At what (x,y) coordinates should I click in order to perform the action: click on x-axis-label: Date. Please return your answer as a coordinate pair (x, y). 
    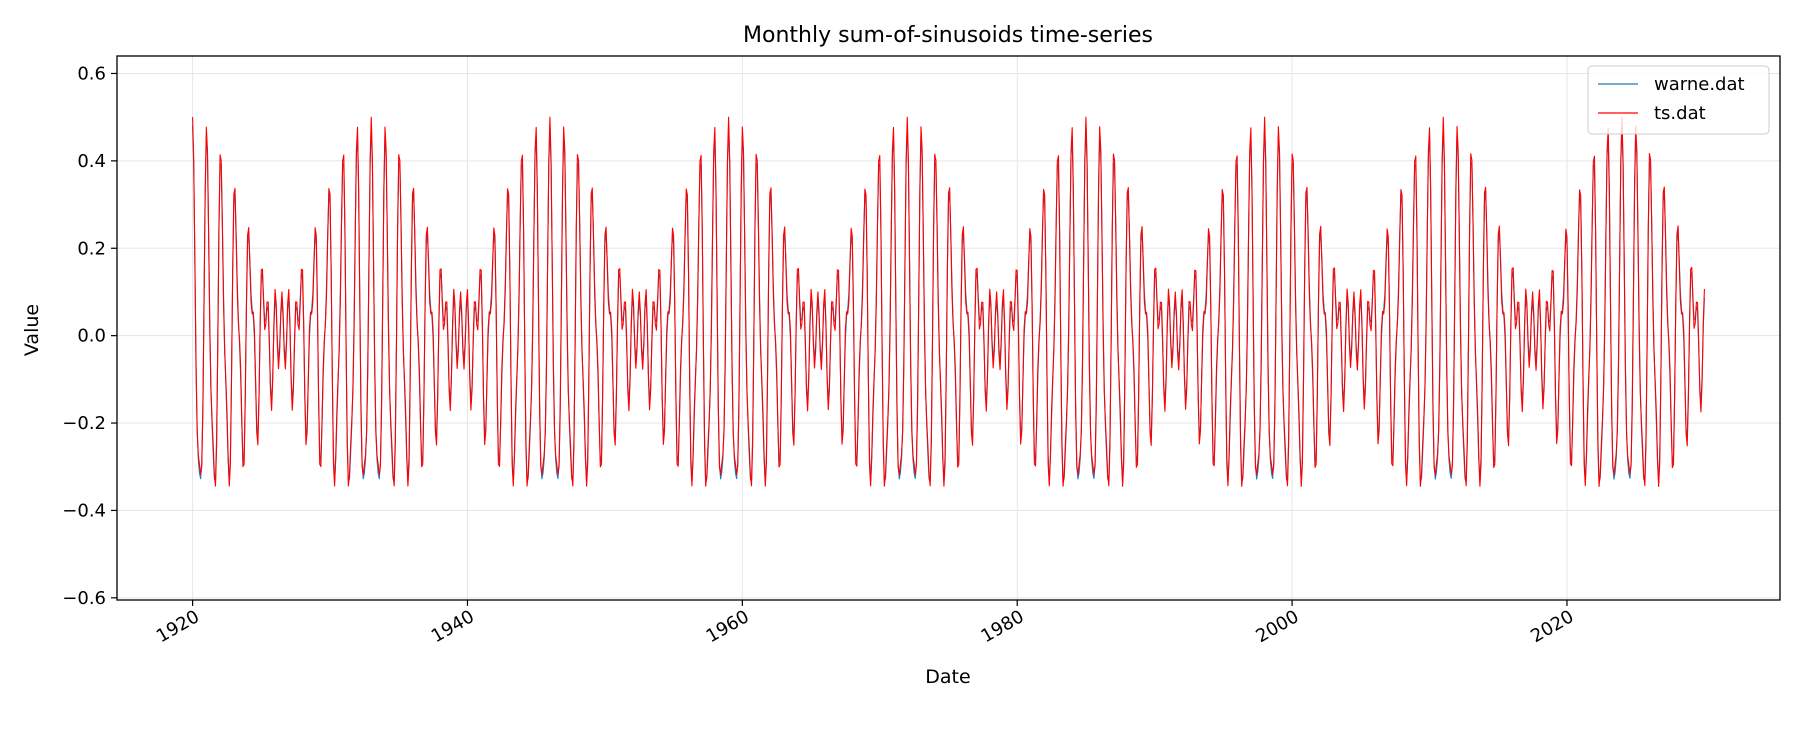
    Looking at the image, I should click on (947, 677).